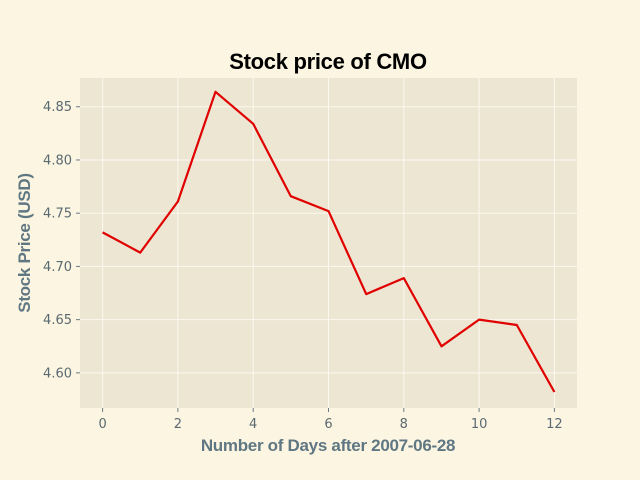  What do you see at coordinates (253, 424) in the screenshot?
I see `x-tick-label: 4` at bounding box center [253, 424].